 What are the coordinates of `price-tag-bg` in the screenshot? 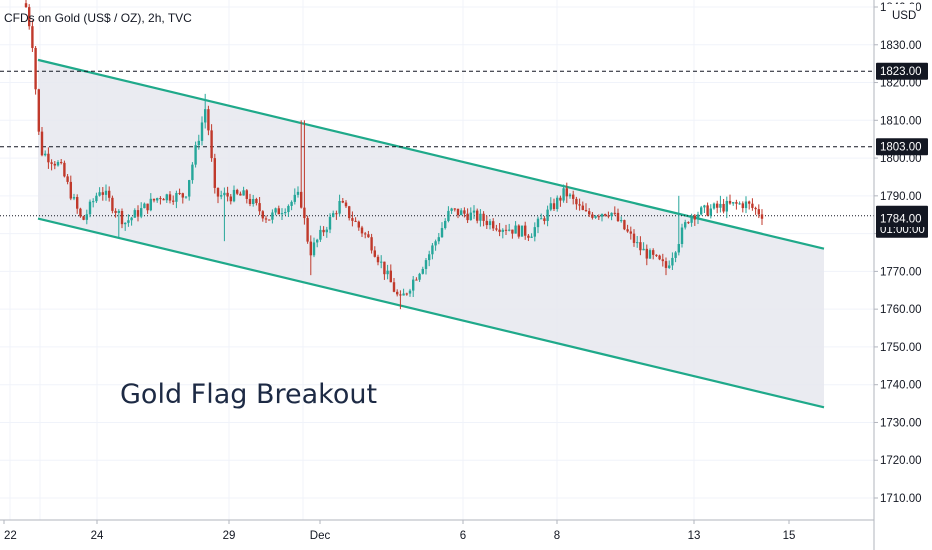 It's located at (902, 147).